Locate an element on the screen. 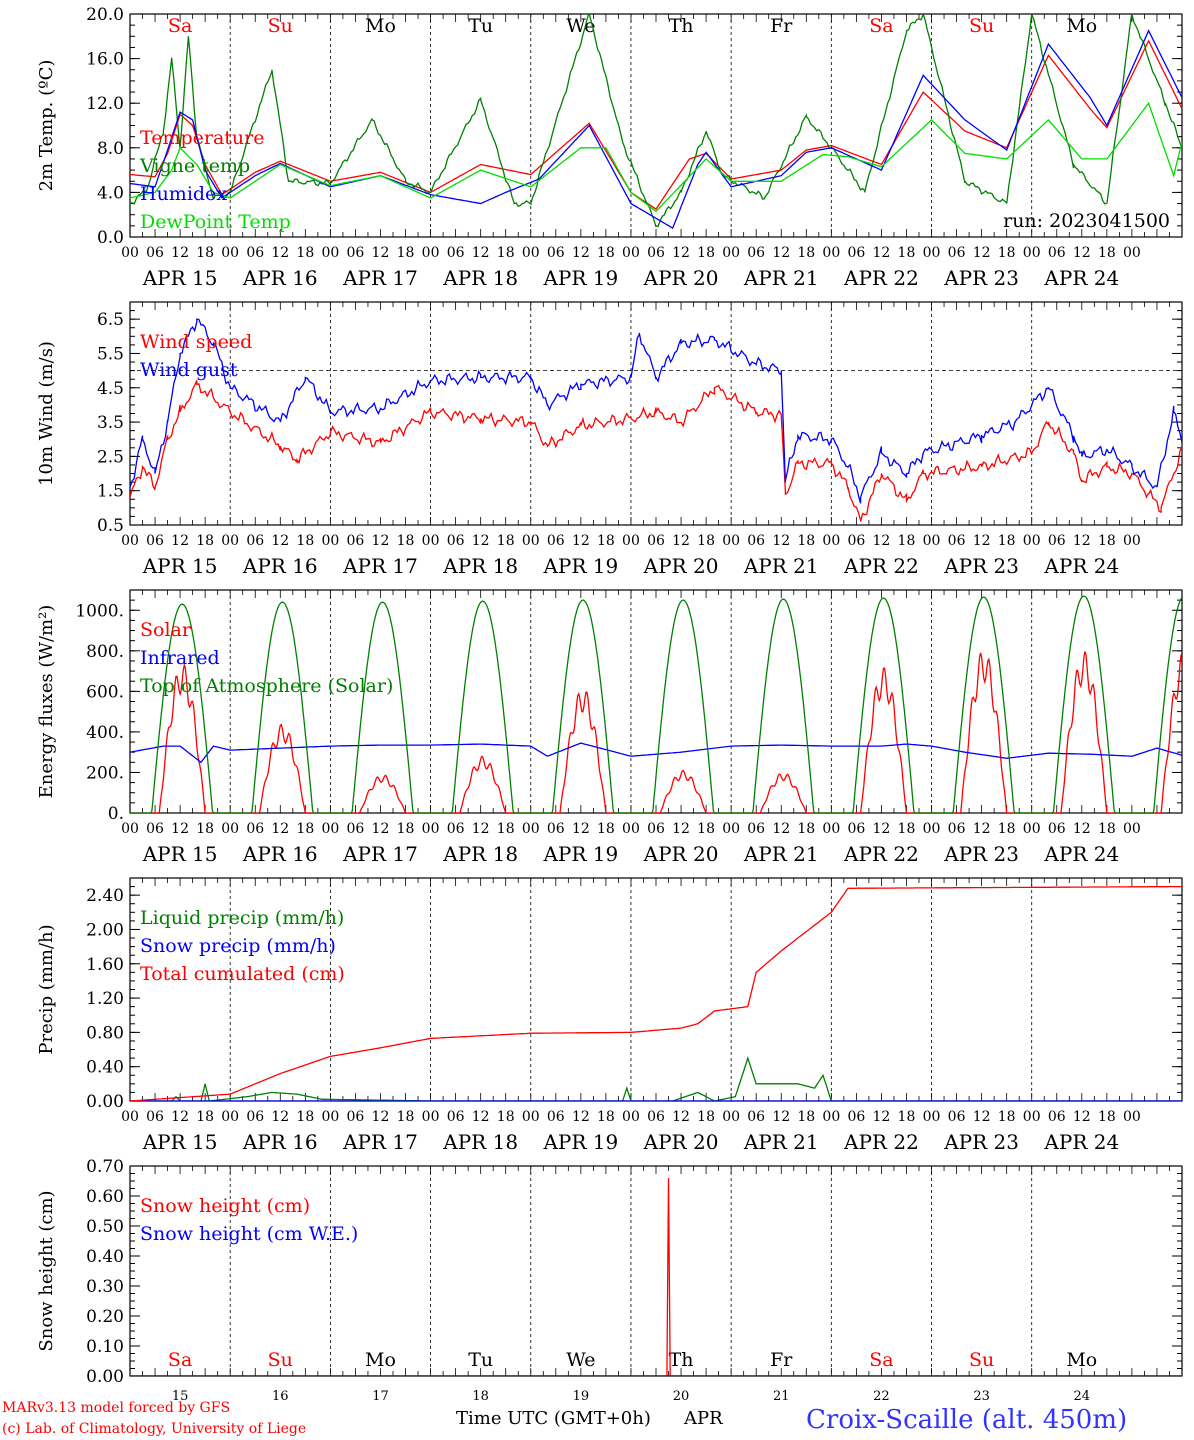 Image resolution: width=1194 pixels, height=1440 pixels. legend-entry: Snow precip (mm/h) is located at coordinates (238, 946).